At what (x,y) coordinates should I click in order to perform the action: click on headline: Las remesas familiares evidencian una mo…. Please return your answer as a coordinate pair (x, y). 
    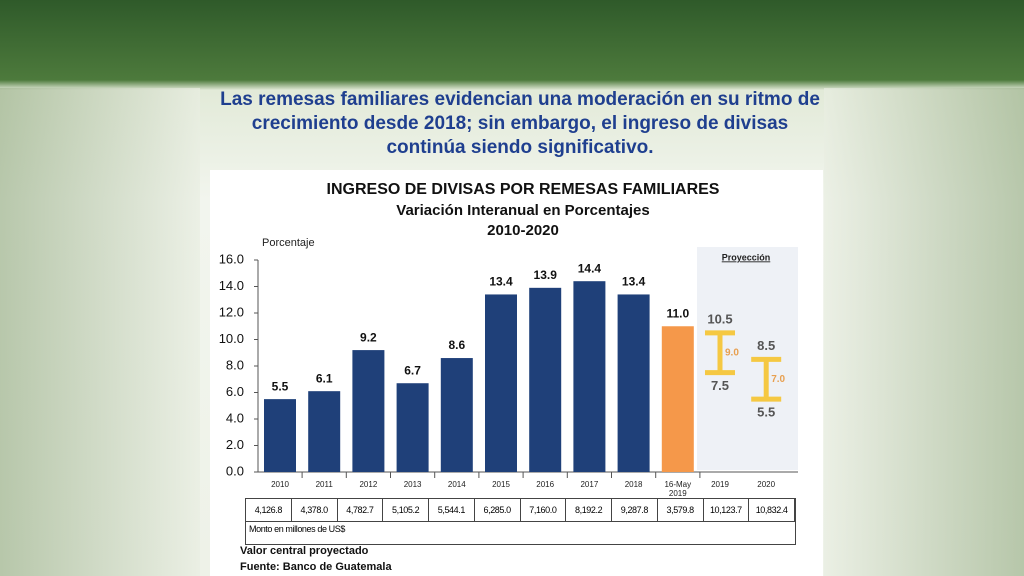
    Looking at the image, I should click on (520, 124).